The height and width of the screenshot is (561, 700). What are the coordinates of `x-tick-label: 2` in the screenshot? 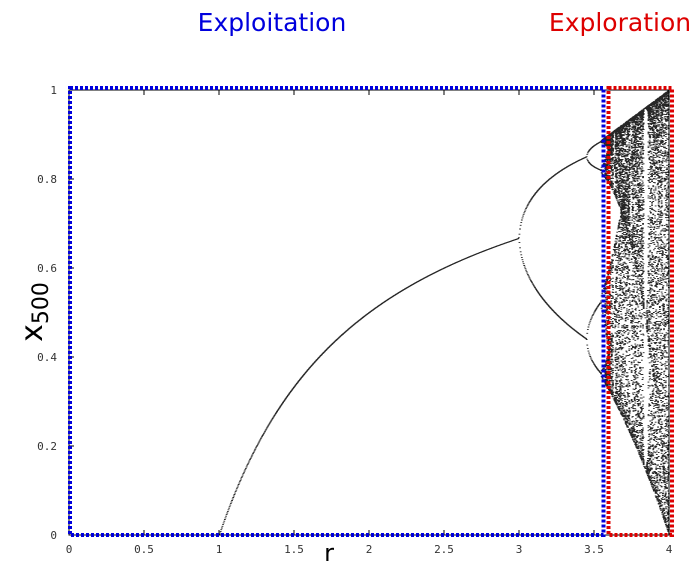 It's located at (369, 549).